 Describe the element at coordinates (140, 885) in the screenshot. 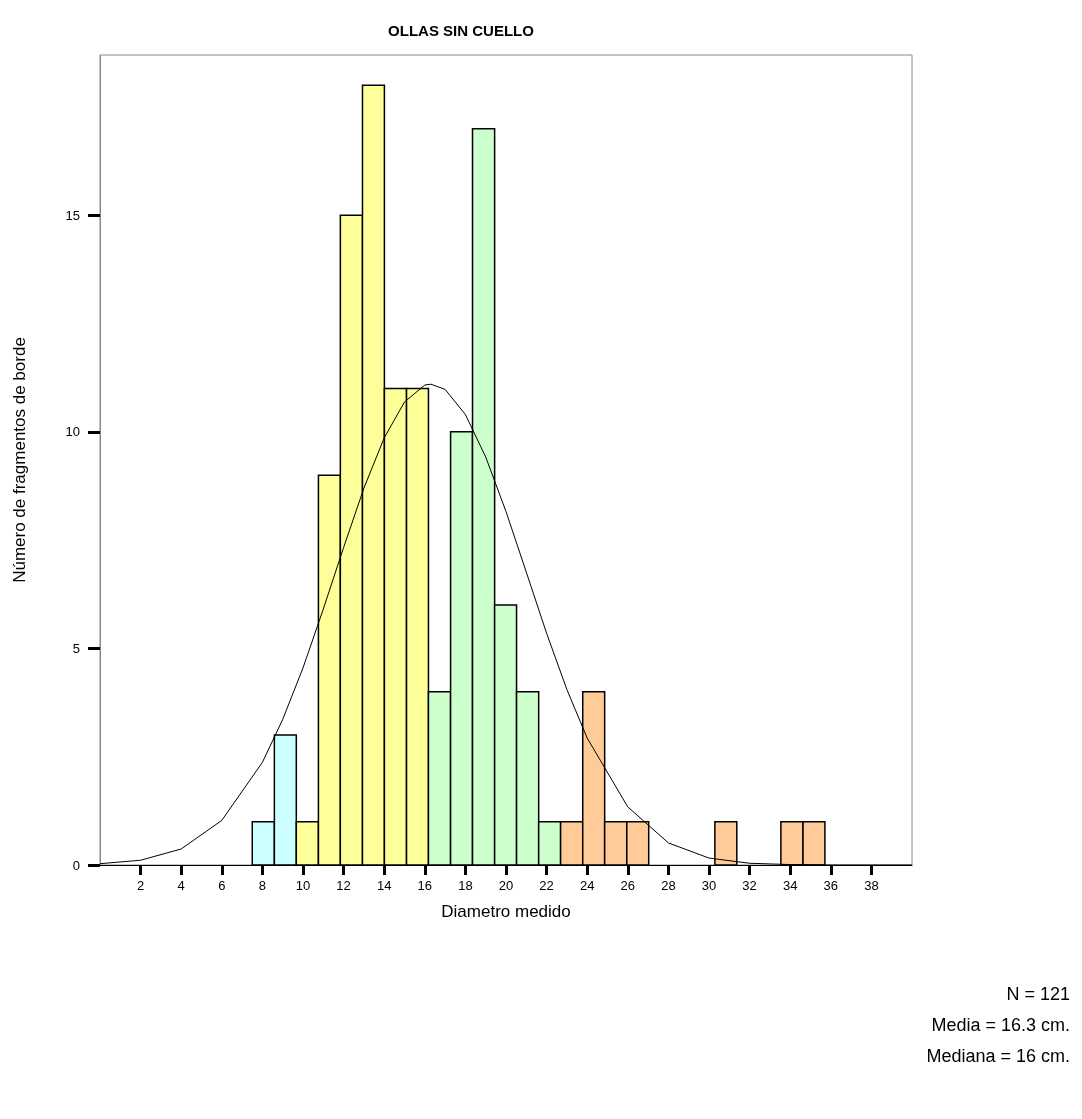

I see `x-tick-label: 2` at that location.